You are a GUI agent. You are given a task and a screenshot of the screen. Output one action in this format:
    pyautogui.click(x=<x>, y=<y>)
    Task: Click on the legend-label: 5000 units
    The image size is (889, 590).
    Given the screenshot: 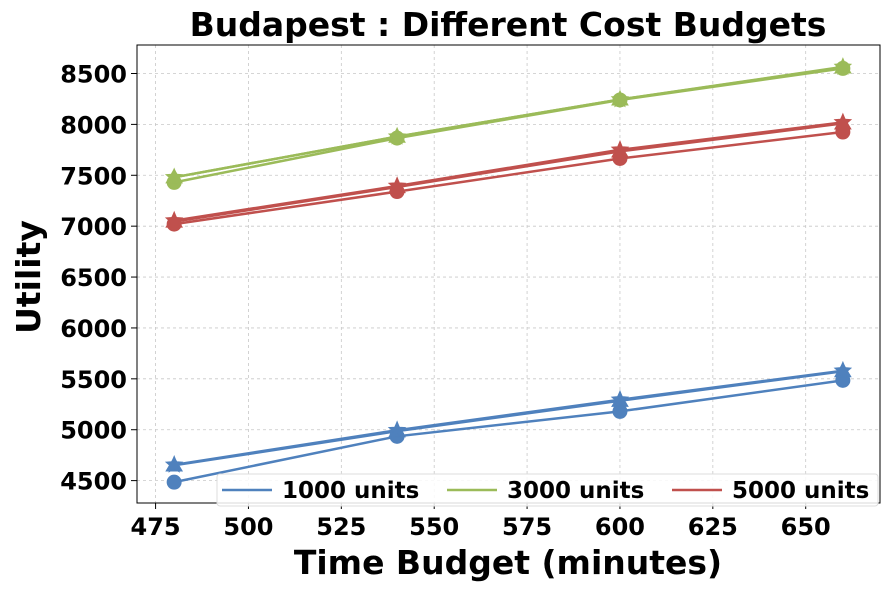 What is the action you would take?
    pyautogui.click(x=800, y=491)
    